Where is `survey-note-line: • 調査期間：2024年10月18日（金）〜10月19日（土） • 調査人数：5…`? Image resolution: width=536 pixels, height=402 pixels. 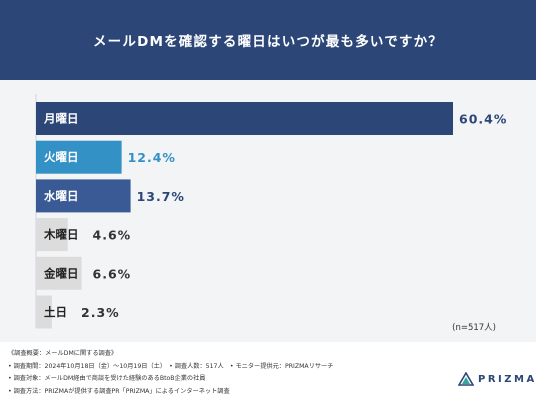 survey-note-line: • 調査期間：2024年10月18日（金）〜10月19日（土） • 調査人数：5… is located at coordinates (171, 366).